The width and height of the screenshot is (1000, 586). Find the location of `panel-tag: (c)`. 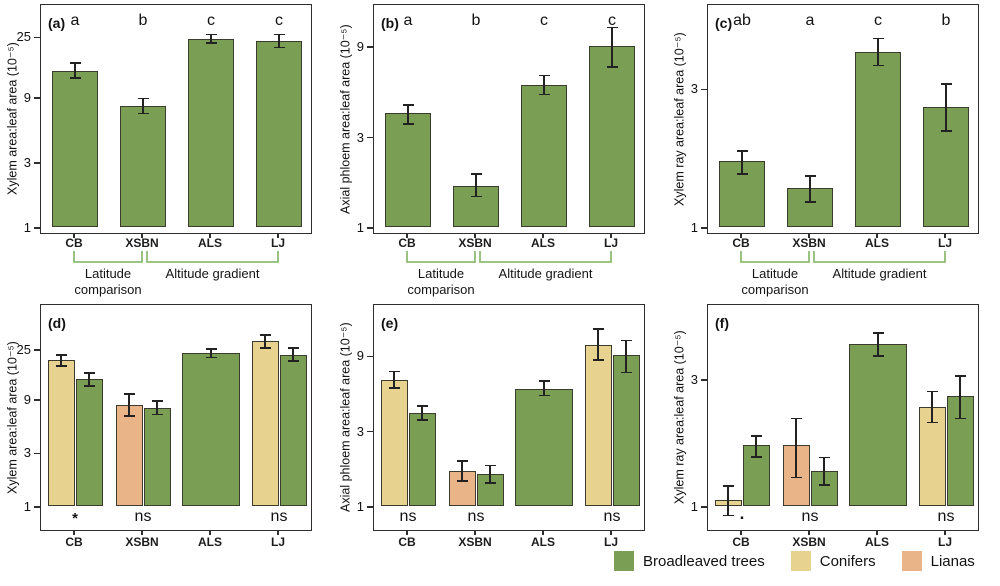

panel-tag: (c) is located at coordinates (724, 23).